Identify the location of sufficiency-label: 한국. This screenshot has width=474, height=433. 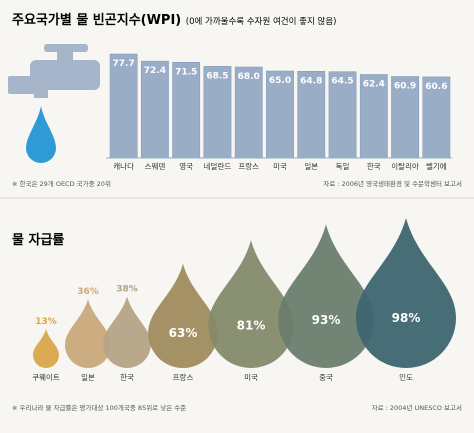
(127, 377).